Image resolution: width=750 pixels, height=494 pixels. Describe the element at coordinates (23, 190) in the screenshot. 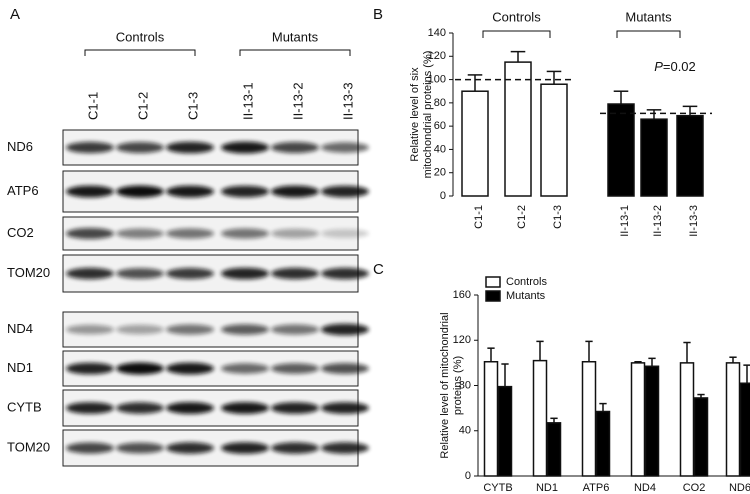

I see `protein-label: ATP6` at that location.